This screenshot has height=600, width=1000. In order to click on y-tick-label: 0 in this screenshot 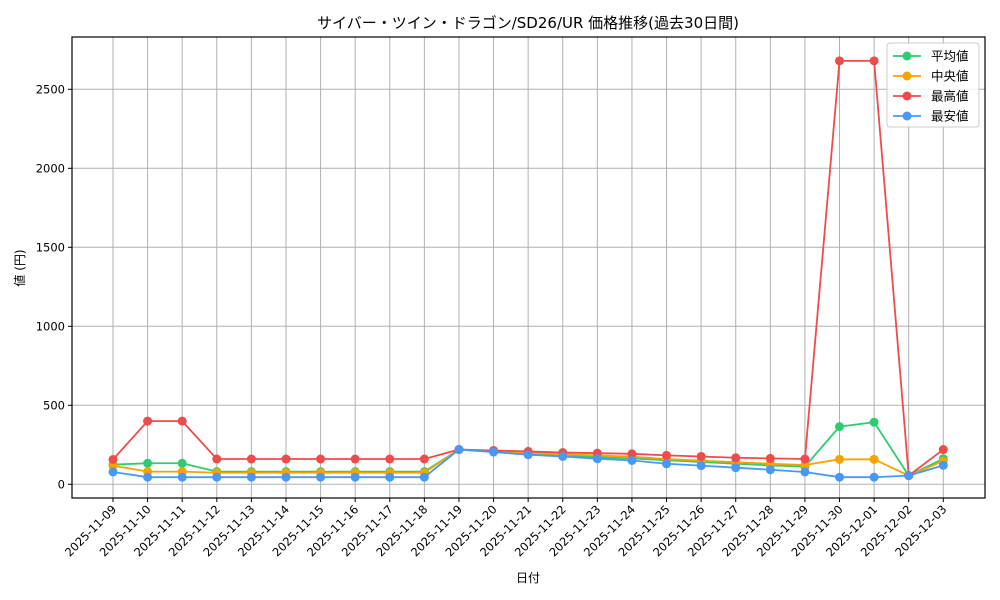, I will do `click(61, 484)`.